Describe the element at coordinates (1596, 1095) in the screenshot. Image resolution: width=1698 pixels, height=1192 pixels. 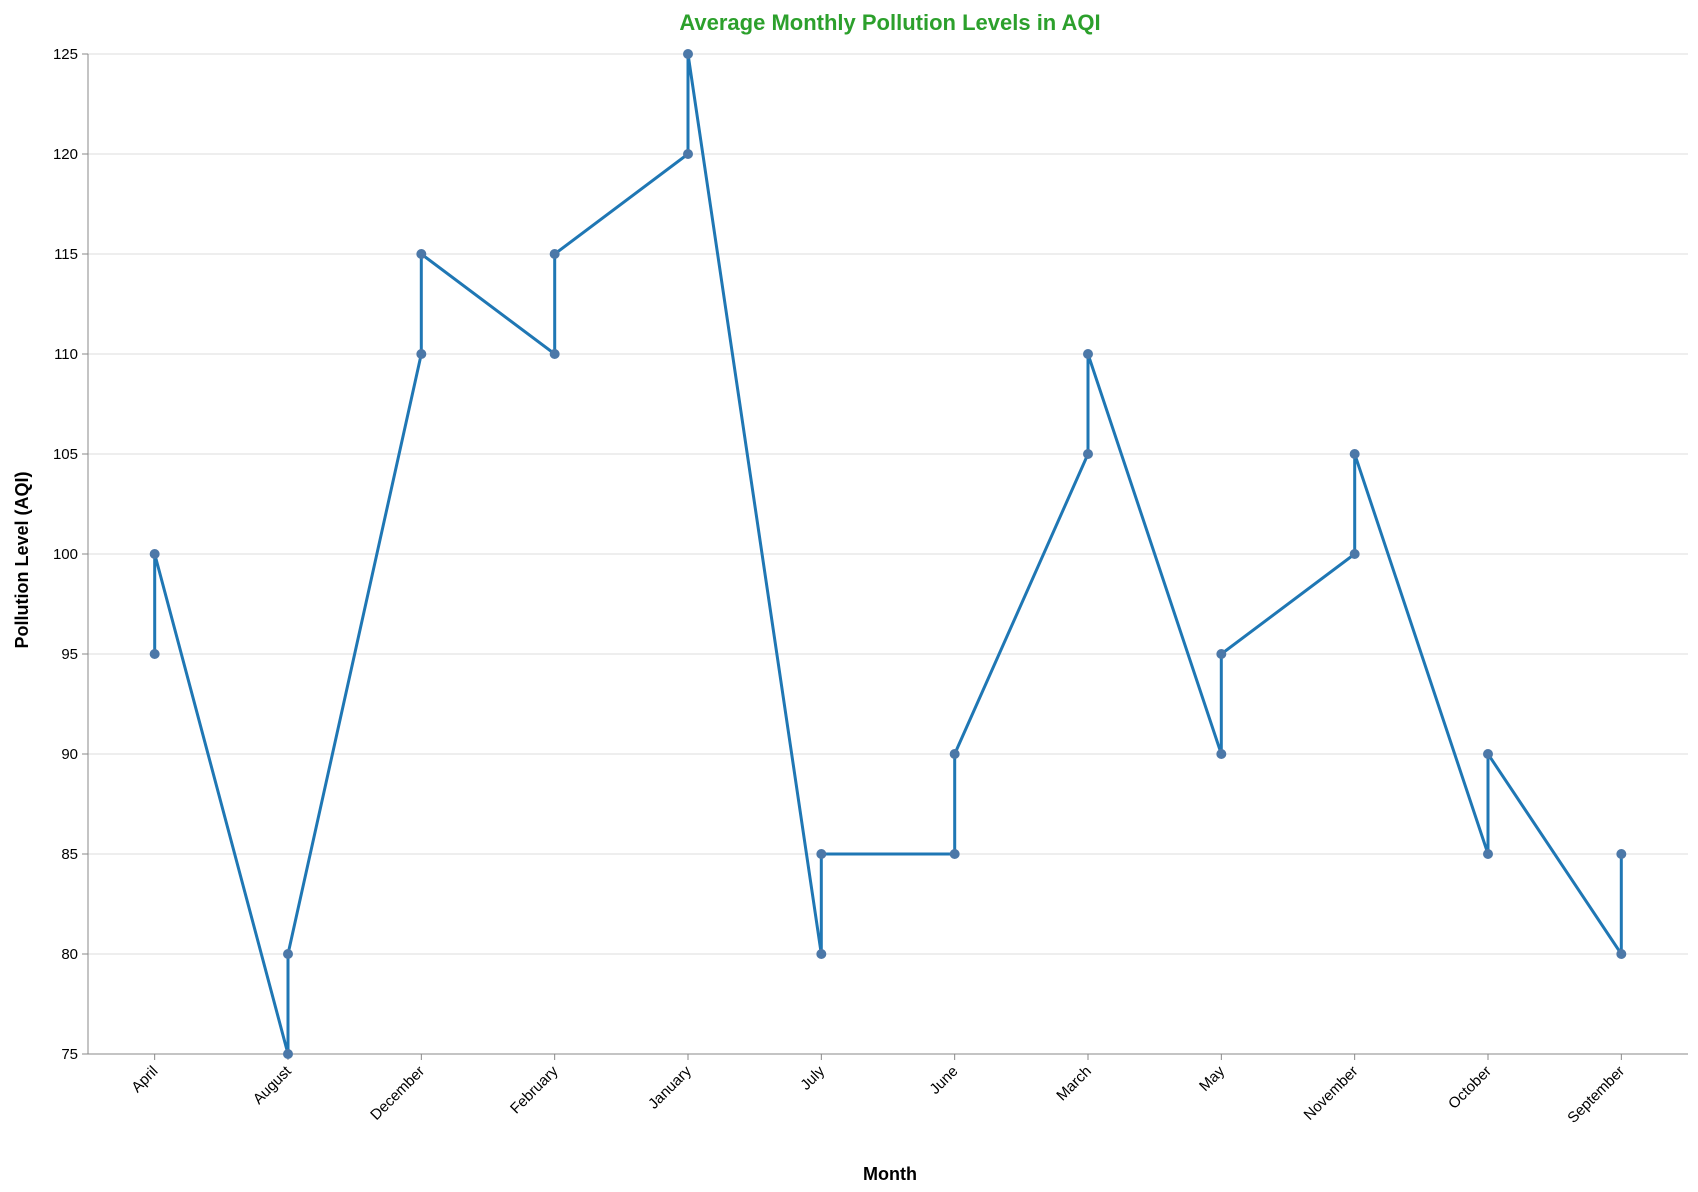
I see `x-tick-label: September` at that location.